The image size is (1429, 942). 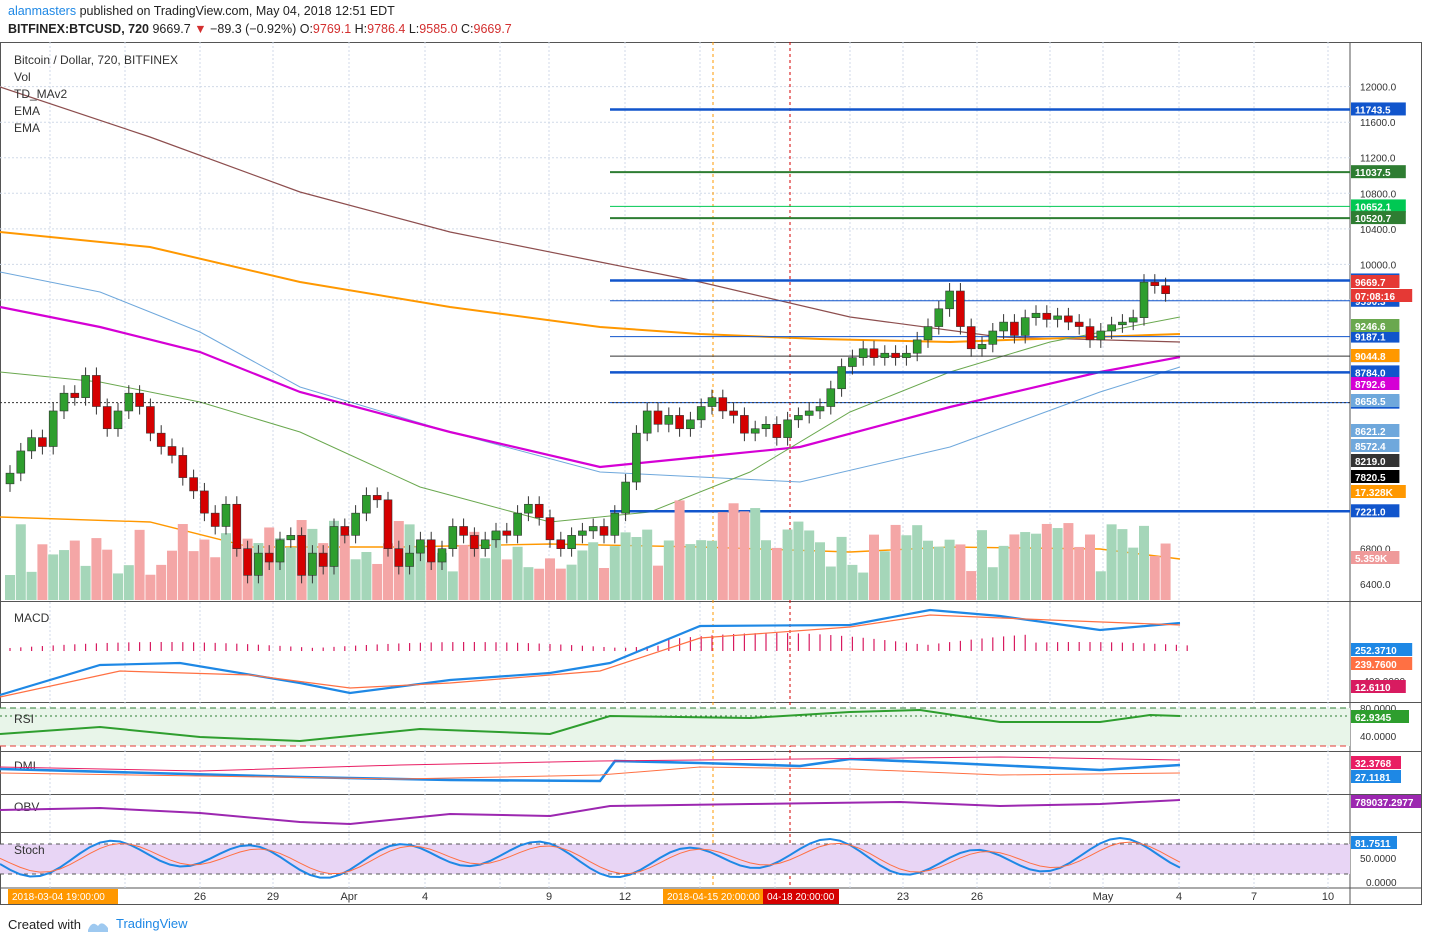 I want to click on dmi-adx-line, so click(x=590, y=770).